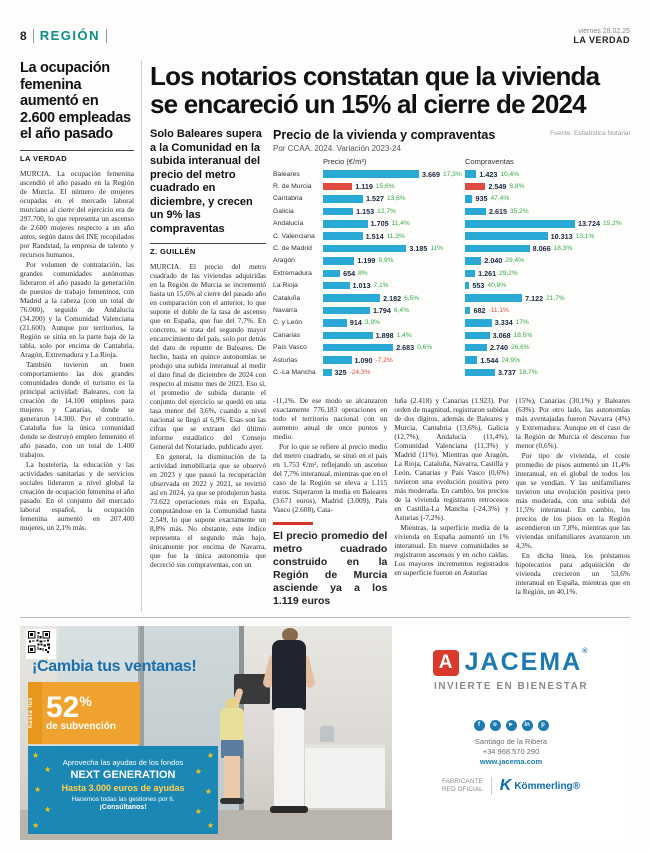 This screenshot has width=650, height=852. Describe the element at coordinates (451, 360) in the screenshot. I see `chart-row: Asturias 1.090 -7,2% 1.544 24,9%` at that location.